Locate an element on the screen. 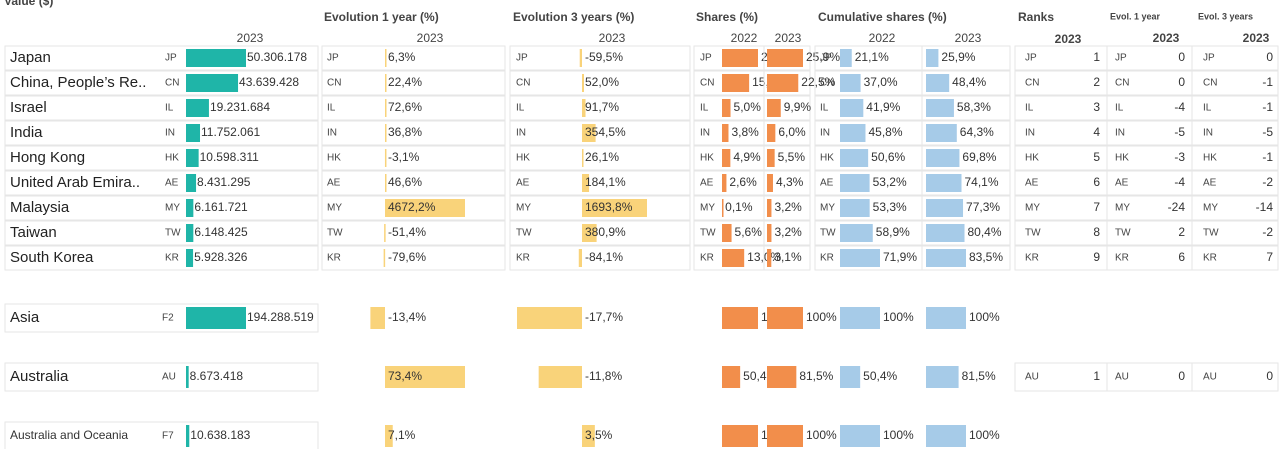 This screenshot has width=1279, height=449. value-label: 10.598.311 is located at coordinates (229, 157).